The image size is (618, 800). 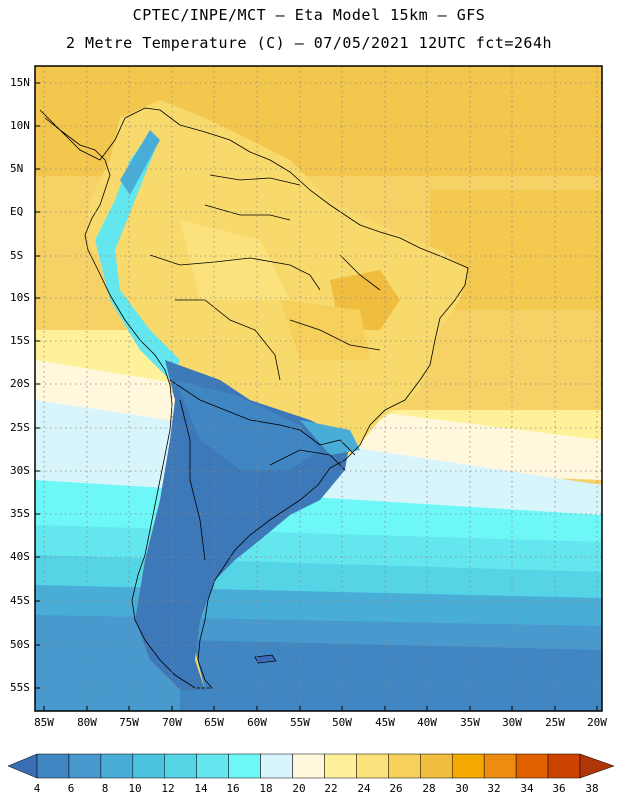 What do you see at coordinates (527, 788) in the screenshot?
I see `colorbar-label: 34` at bounding box center [527, 788].